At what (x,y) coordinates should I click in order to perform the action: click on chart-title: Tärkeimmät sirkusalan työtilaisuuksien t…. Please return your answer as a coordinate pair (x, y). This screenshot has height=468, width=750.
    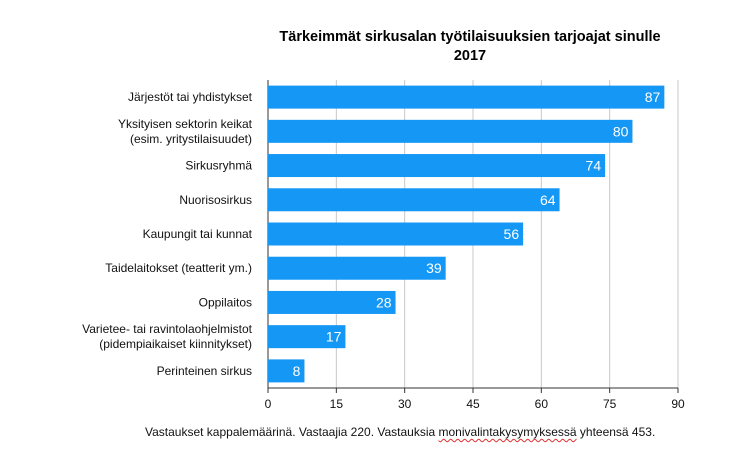
    Looking at the image, I should click on (470, 47).